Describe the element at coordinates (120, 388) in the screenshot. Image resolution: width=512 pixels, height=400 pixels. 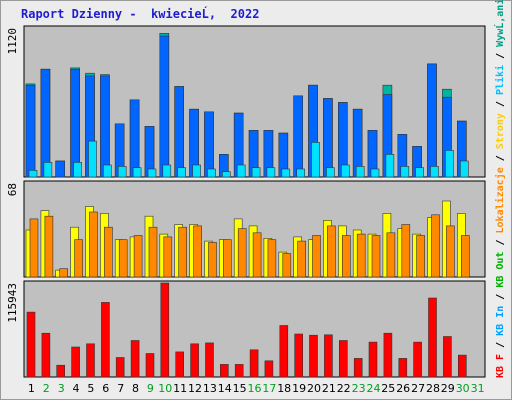
I see `day-label-7: 7` at that location.